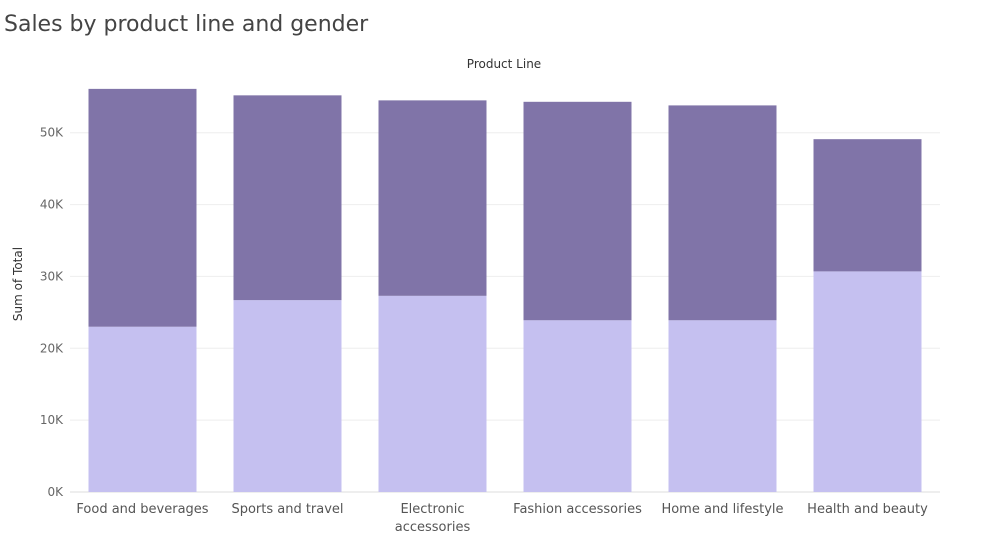 This screenshot has width=982, height=535. What do you see at coordinates (55, 492) in the screenshot?
I see `y-tick-label: 0K` at bounding box center [55, 492].